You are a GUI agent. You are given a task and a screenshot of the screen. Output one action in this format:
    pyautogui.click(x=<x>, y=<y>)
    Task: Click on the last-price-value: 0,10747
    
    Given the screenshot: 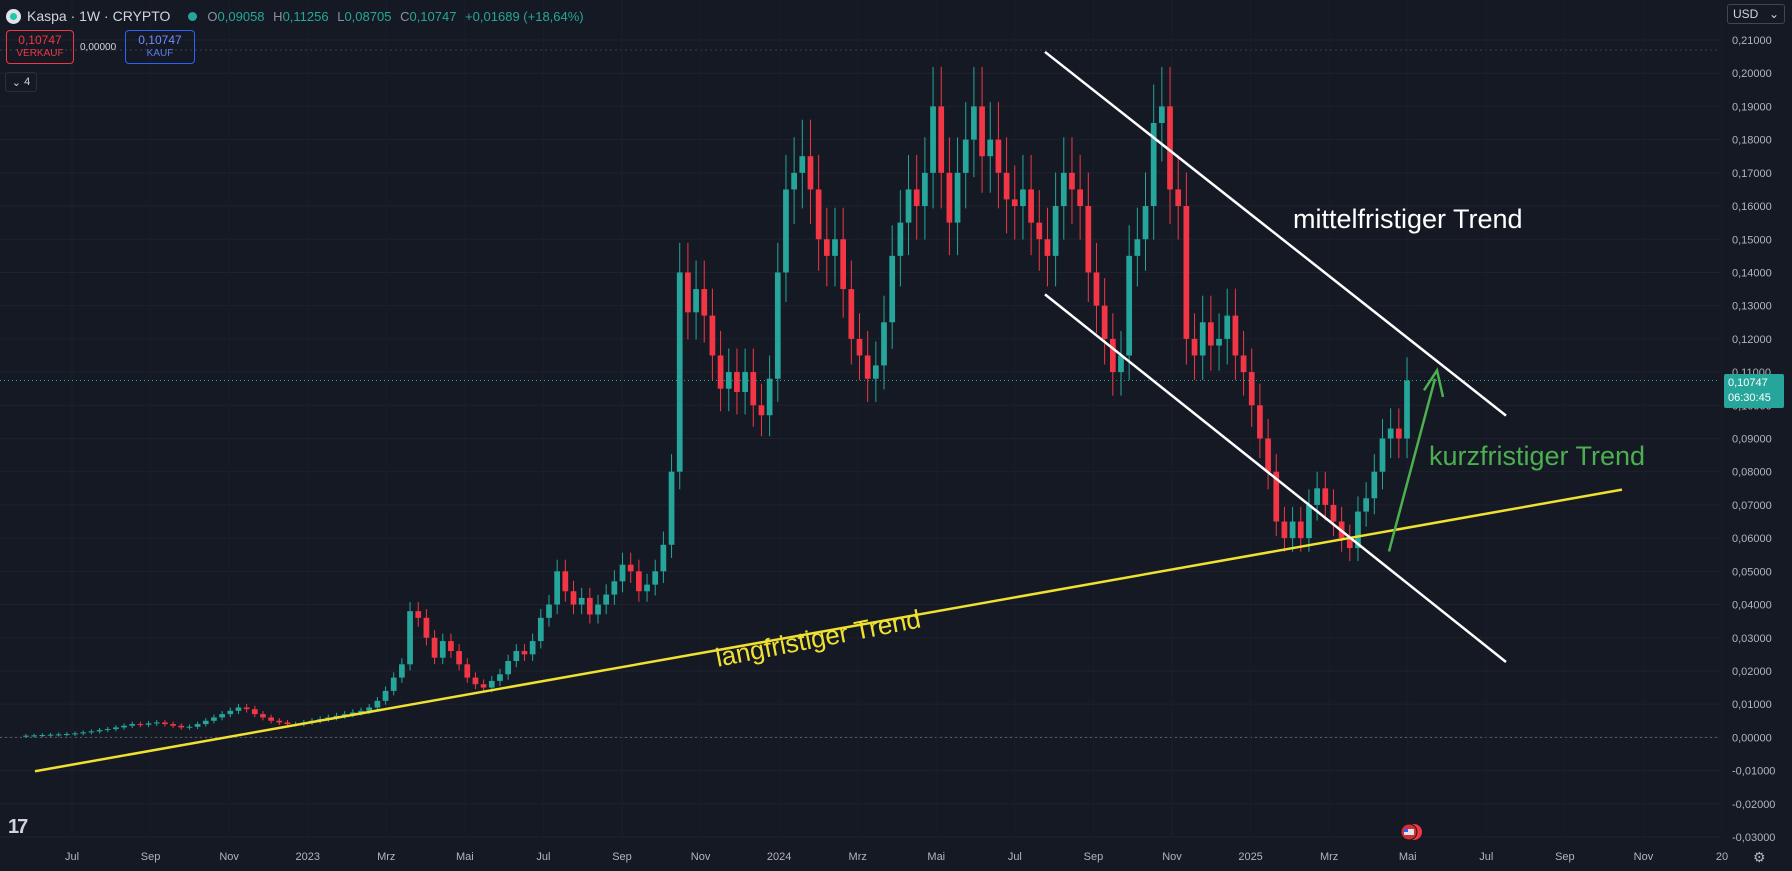 What is the action you would take?
    pyautogui.click(x=1748, y=383)
    